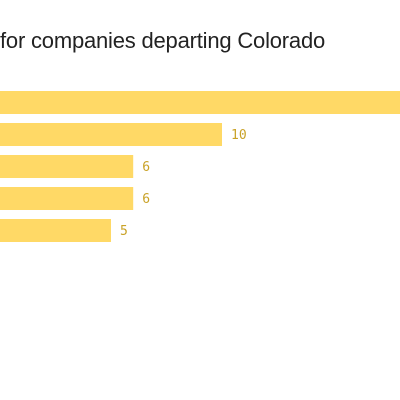 Image resolution: width=400 pixels, height=400 pixels. What do you see at coordinates (239, 135) in the screenshot?
I see `bar-value-label-2: 10` at bounding box center [239, 135].